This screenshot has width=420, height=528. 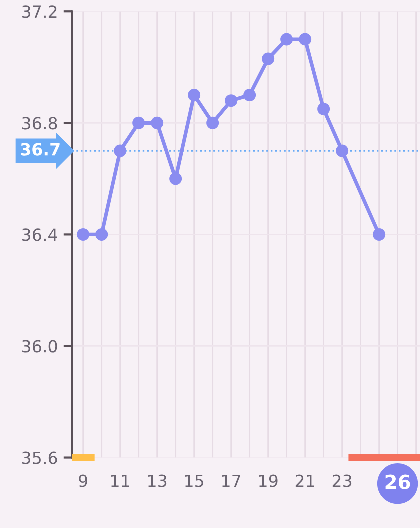 I want to click on y-tick-label: 36.4, so click(x=40, y=235).